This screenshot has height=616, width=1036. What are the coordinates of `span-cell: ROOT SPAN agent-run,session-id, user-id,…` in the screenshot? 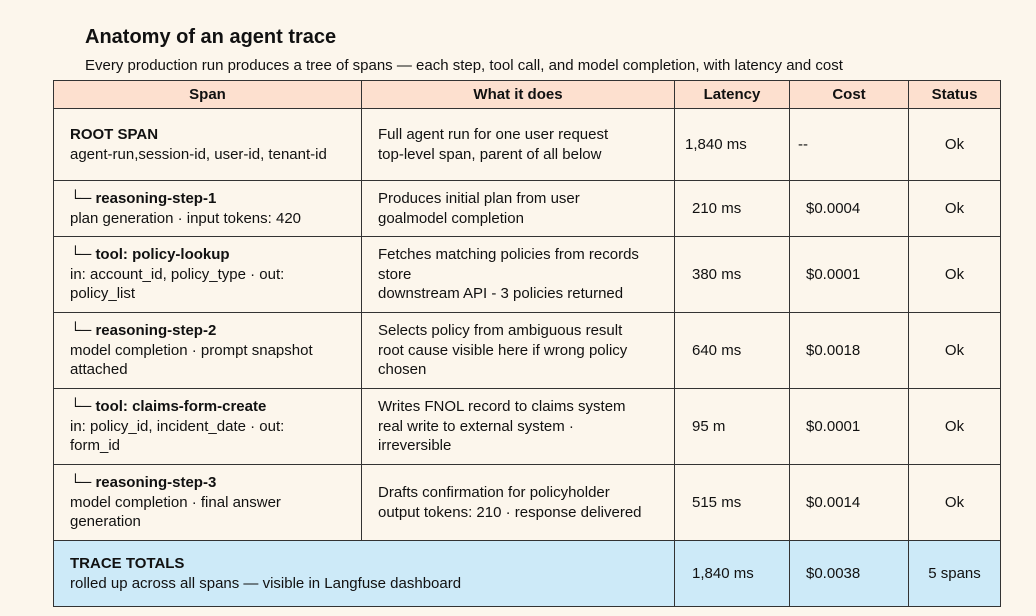 It's located at (207, 144).